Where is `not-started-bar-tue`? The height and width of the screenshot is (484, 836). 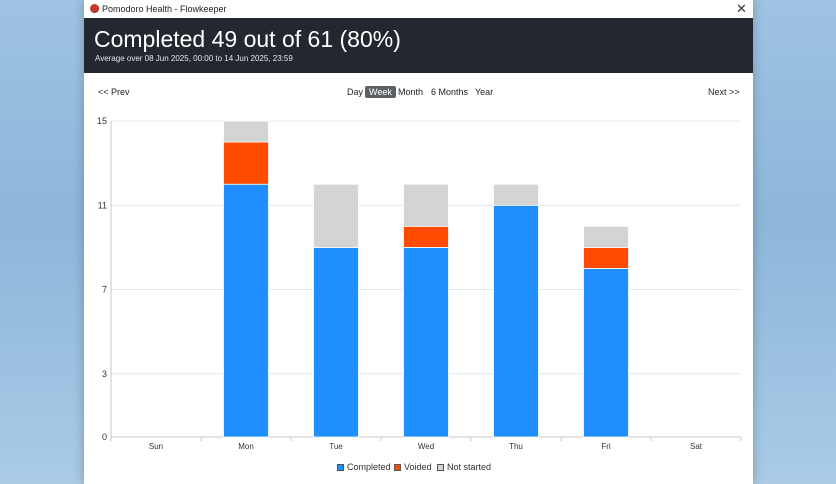
not-started-bar-tue is located at coordinates (336, 215).